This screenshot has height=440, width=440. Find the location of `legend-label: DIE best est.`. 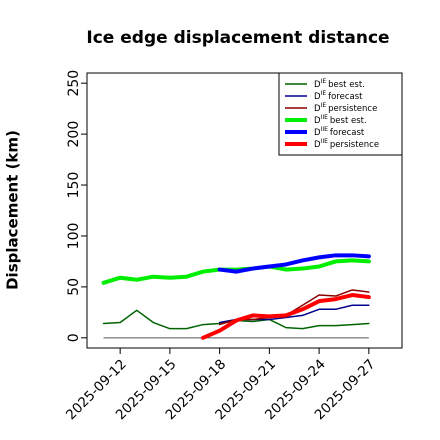

legend-label: DIE best est. is located at coordinates (339, 84).